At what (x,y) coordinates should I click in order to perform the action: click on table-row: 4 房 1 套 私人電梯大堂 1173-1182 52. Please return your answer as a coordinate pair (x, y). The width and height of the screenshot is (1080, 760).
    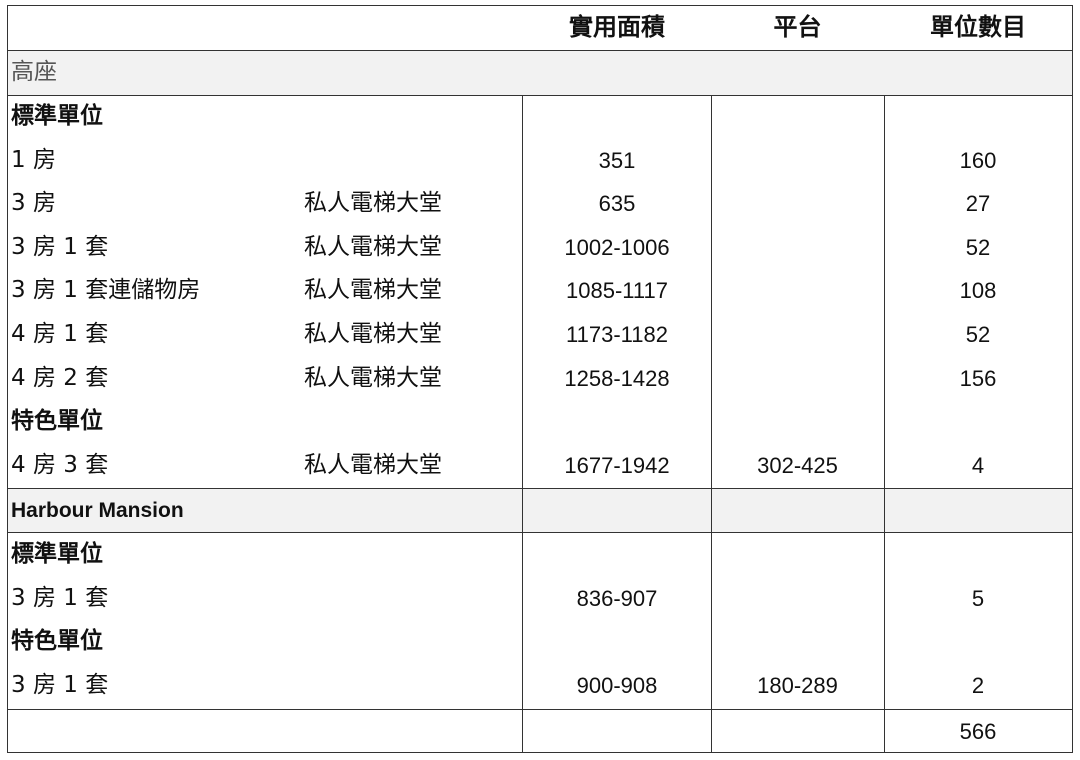
    Looking at the image, I should click on (540, 334).